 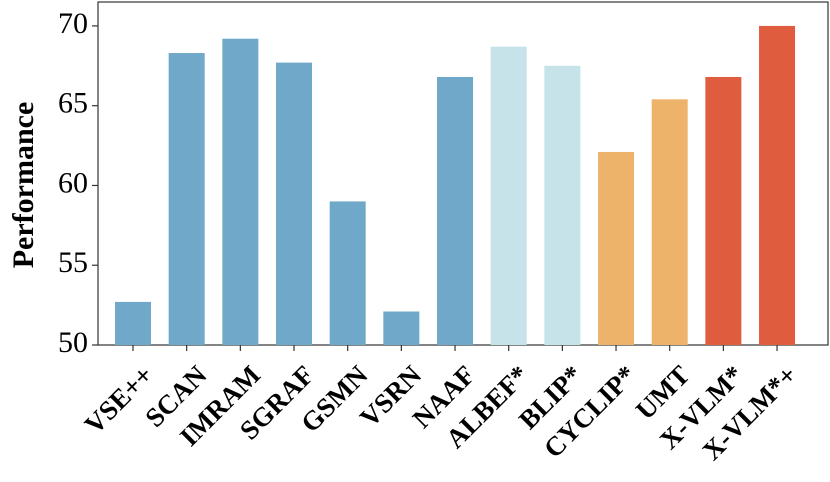 What do you see at coordinates (23, 185) in the screenshot?
I see `y-axis-label: Performance` at bounding box center [23, 185].